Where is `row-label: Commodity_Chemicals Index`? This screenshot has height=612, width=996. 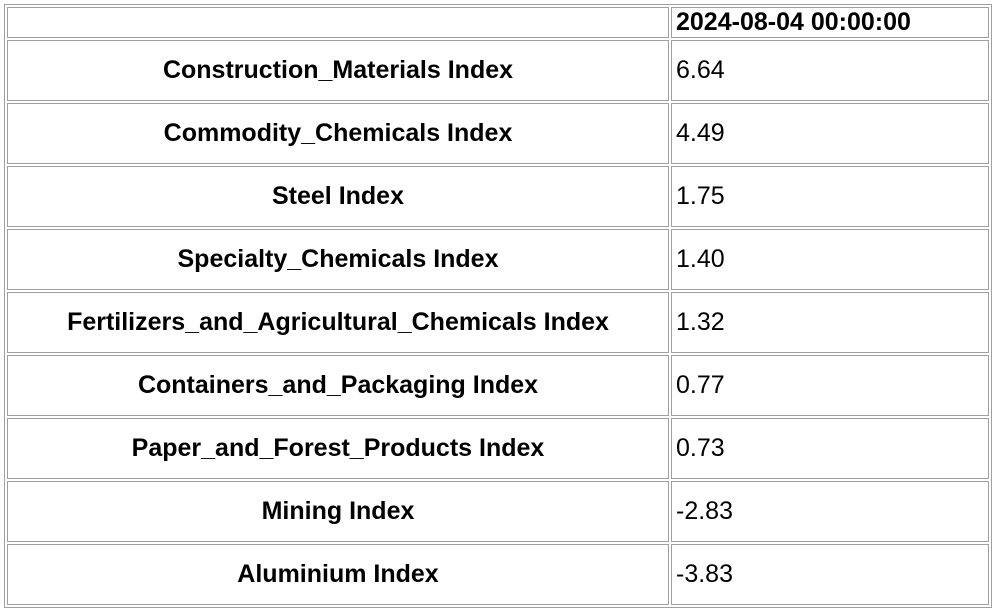 row-label: Commodity_Chemicals Index is located at coordinates (338, 133).